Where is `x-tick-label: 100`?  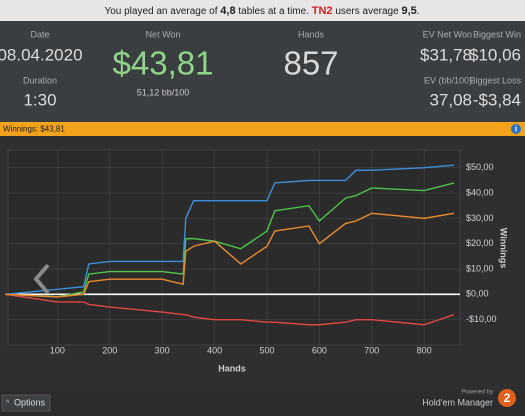
x-tick-label: 100 is located at coordinates (57, 350).